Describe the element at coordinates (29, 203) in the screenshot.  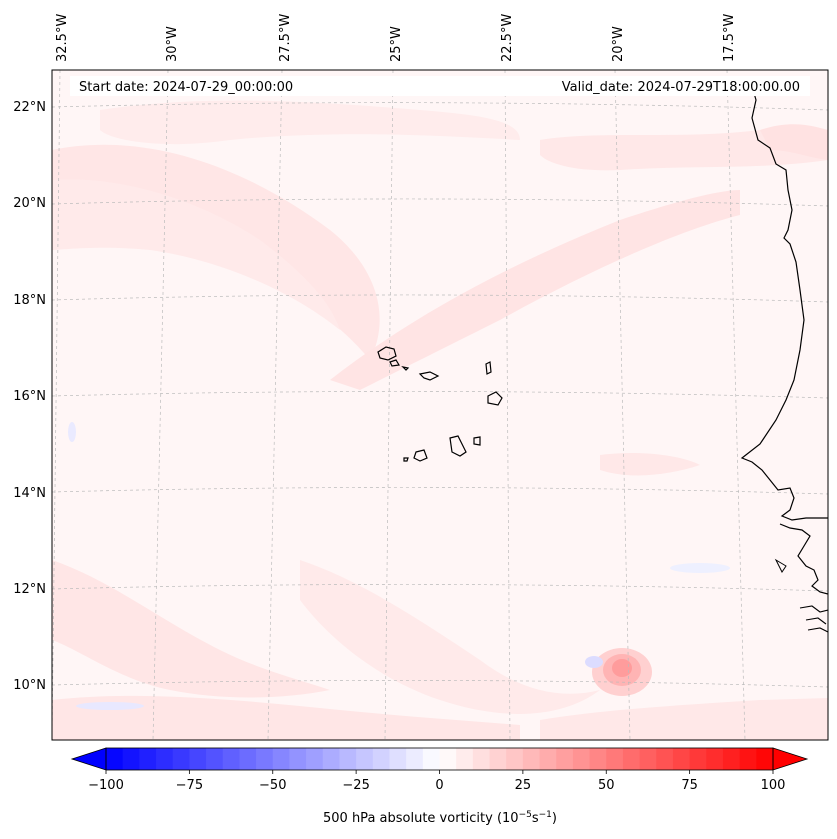
I see `lat-label: 20°N` at that location.